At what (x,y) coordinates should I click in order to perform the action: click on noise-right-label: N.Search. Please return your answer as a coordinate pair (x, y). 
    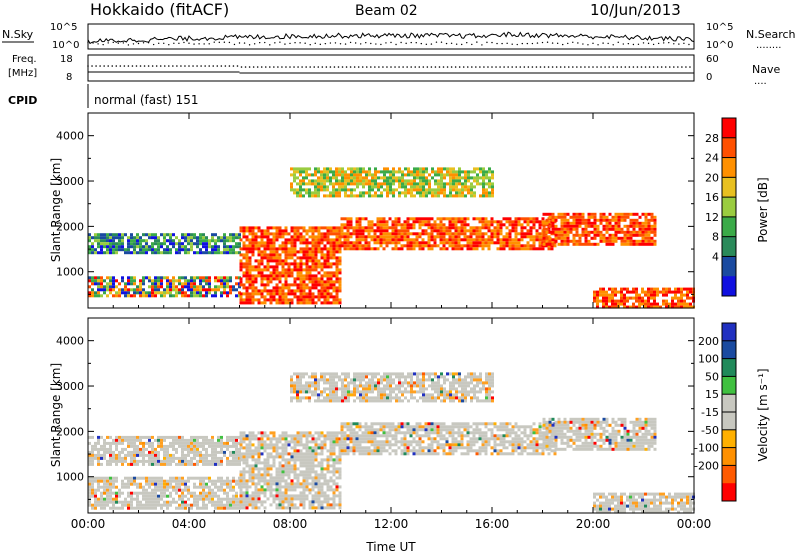
    Looking at the image, I should click on (771, 34).